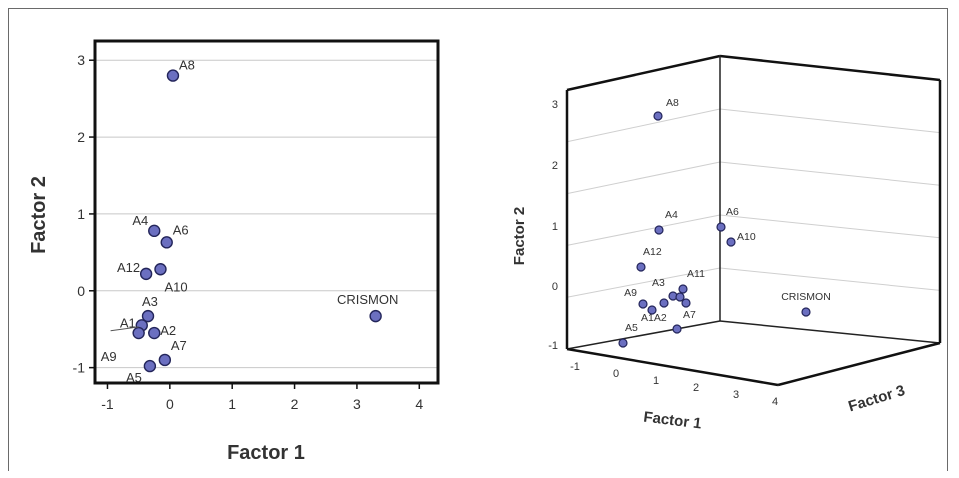 The height and width of the screenshot is (478, 959). What do you see at coordinates (124, 329) in the screenshot?
I see `label-leader-a9` at bounding box center [124, 329].